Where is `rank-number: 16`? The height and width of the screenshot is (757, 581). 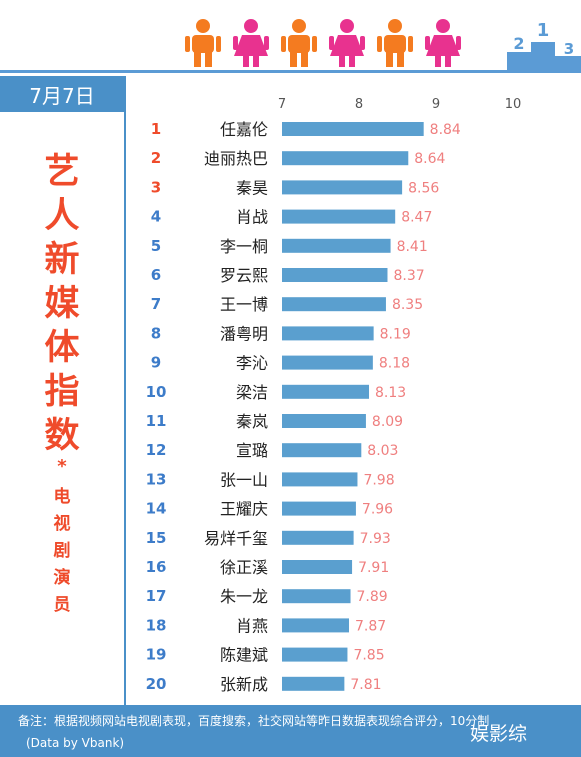
rank-number: 16 is located at coordinates (156, 567).